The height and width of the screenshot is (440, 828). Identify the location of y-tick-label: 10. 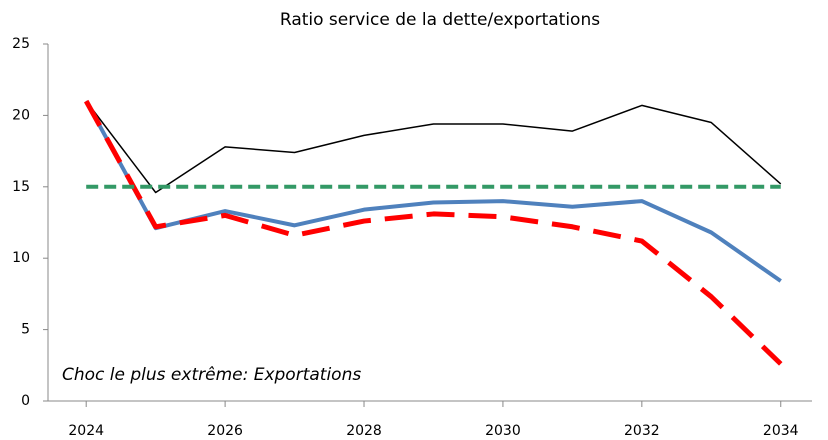
(21, 258).